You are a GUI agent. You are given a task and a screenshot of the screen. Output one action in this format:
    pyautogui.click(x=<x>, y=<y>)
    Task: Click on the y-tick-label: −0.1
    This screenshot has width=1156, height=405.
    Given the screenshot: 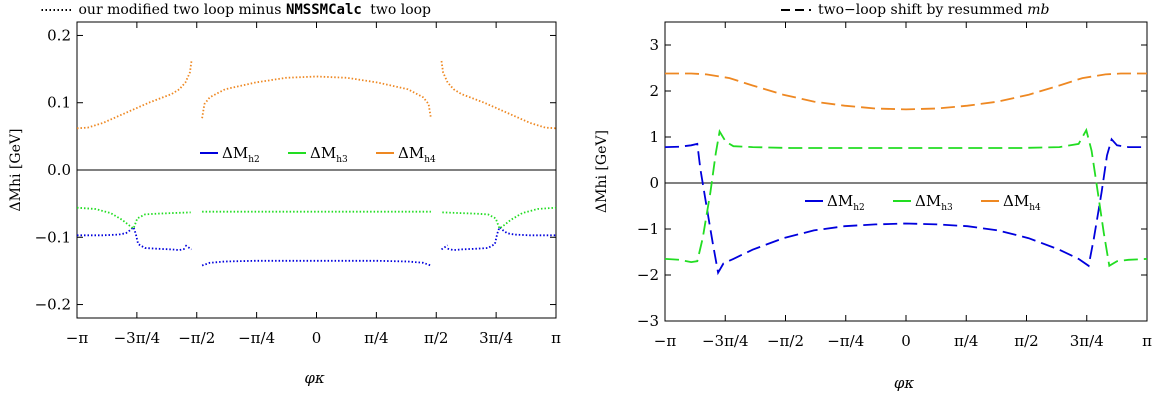 What is the action you would take?
    pyautogui.click(x=53, y=237)
    